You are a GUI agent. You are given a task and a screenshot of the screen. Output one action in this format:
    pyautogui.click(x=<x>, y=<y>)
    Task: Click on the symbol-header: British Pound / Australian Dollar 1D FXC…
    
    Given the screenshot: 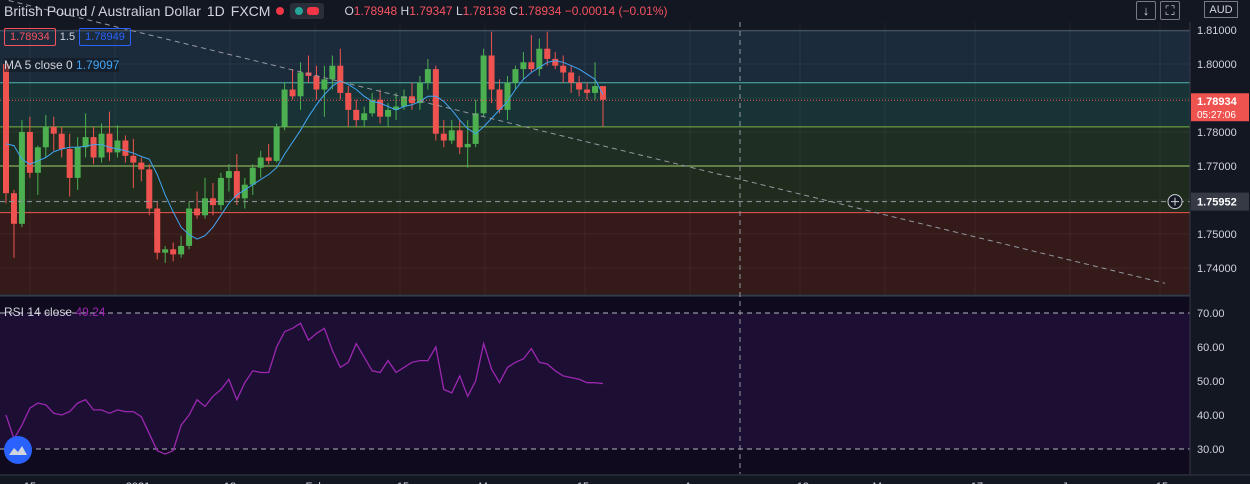 What is the action you would take?
    pyautogui.click(x=336, y=11)
    